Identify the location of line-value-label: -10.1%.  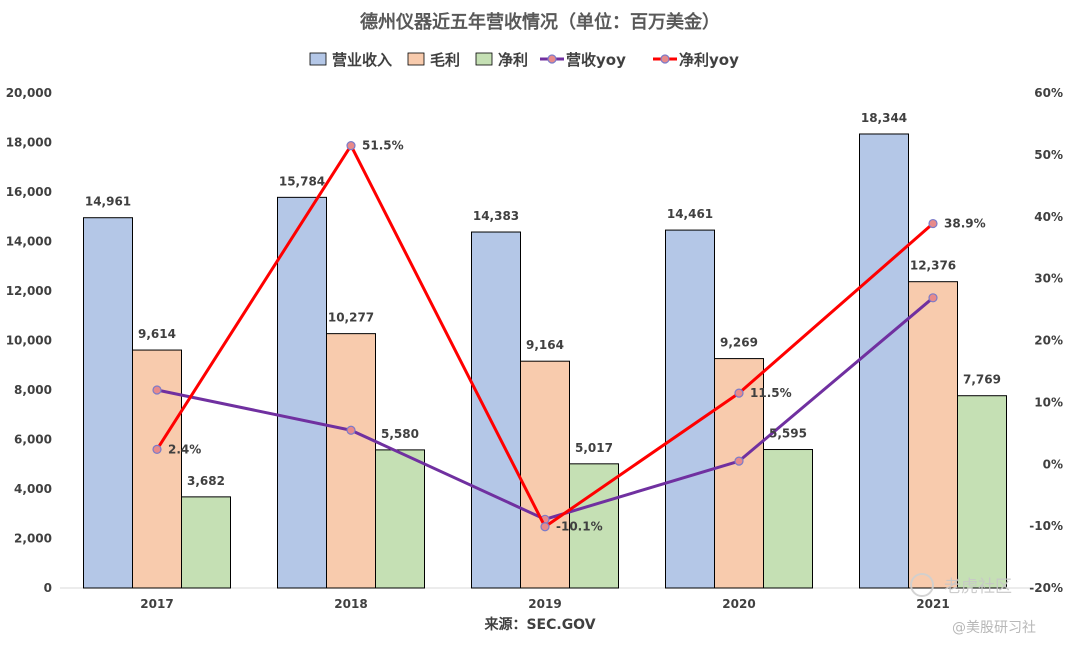
(579, 527).